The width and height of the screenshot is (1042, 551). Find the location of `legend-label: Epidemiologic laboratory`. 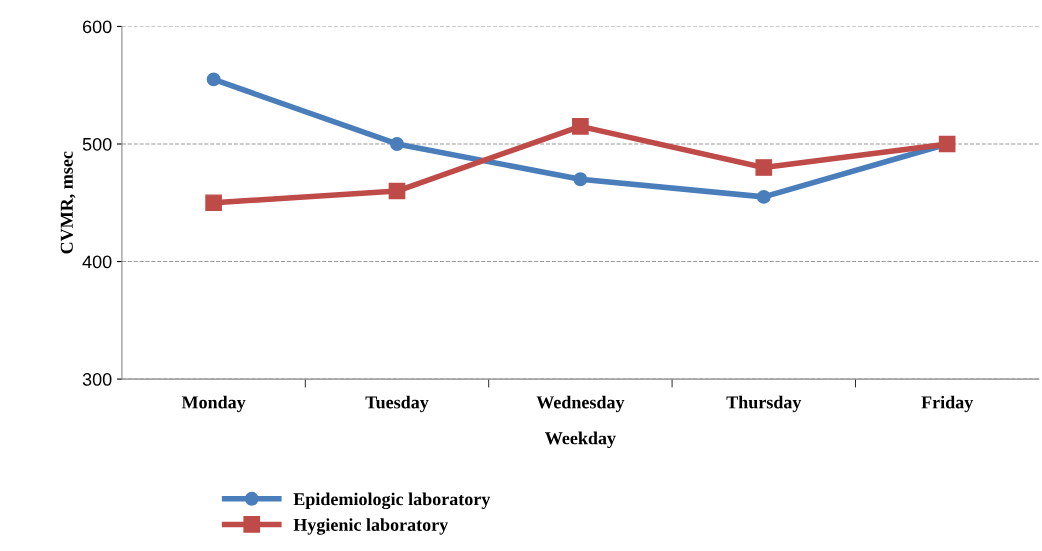

legend-label: Epidemiologic laboratory is located at coordinates (392, 501).